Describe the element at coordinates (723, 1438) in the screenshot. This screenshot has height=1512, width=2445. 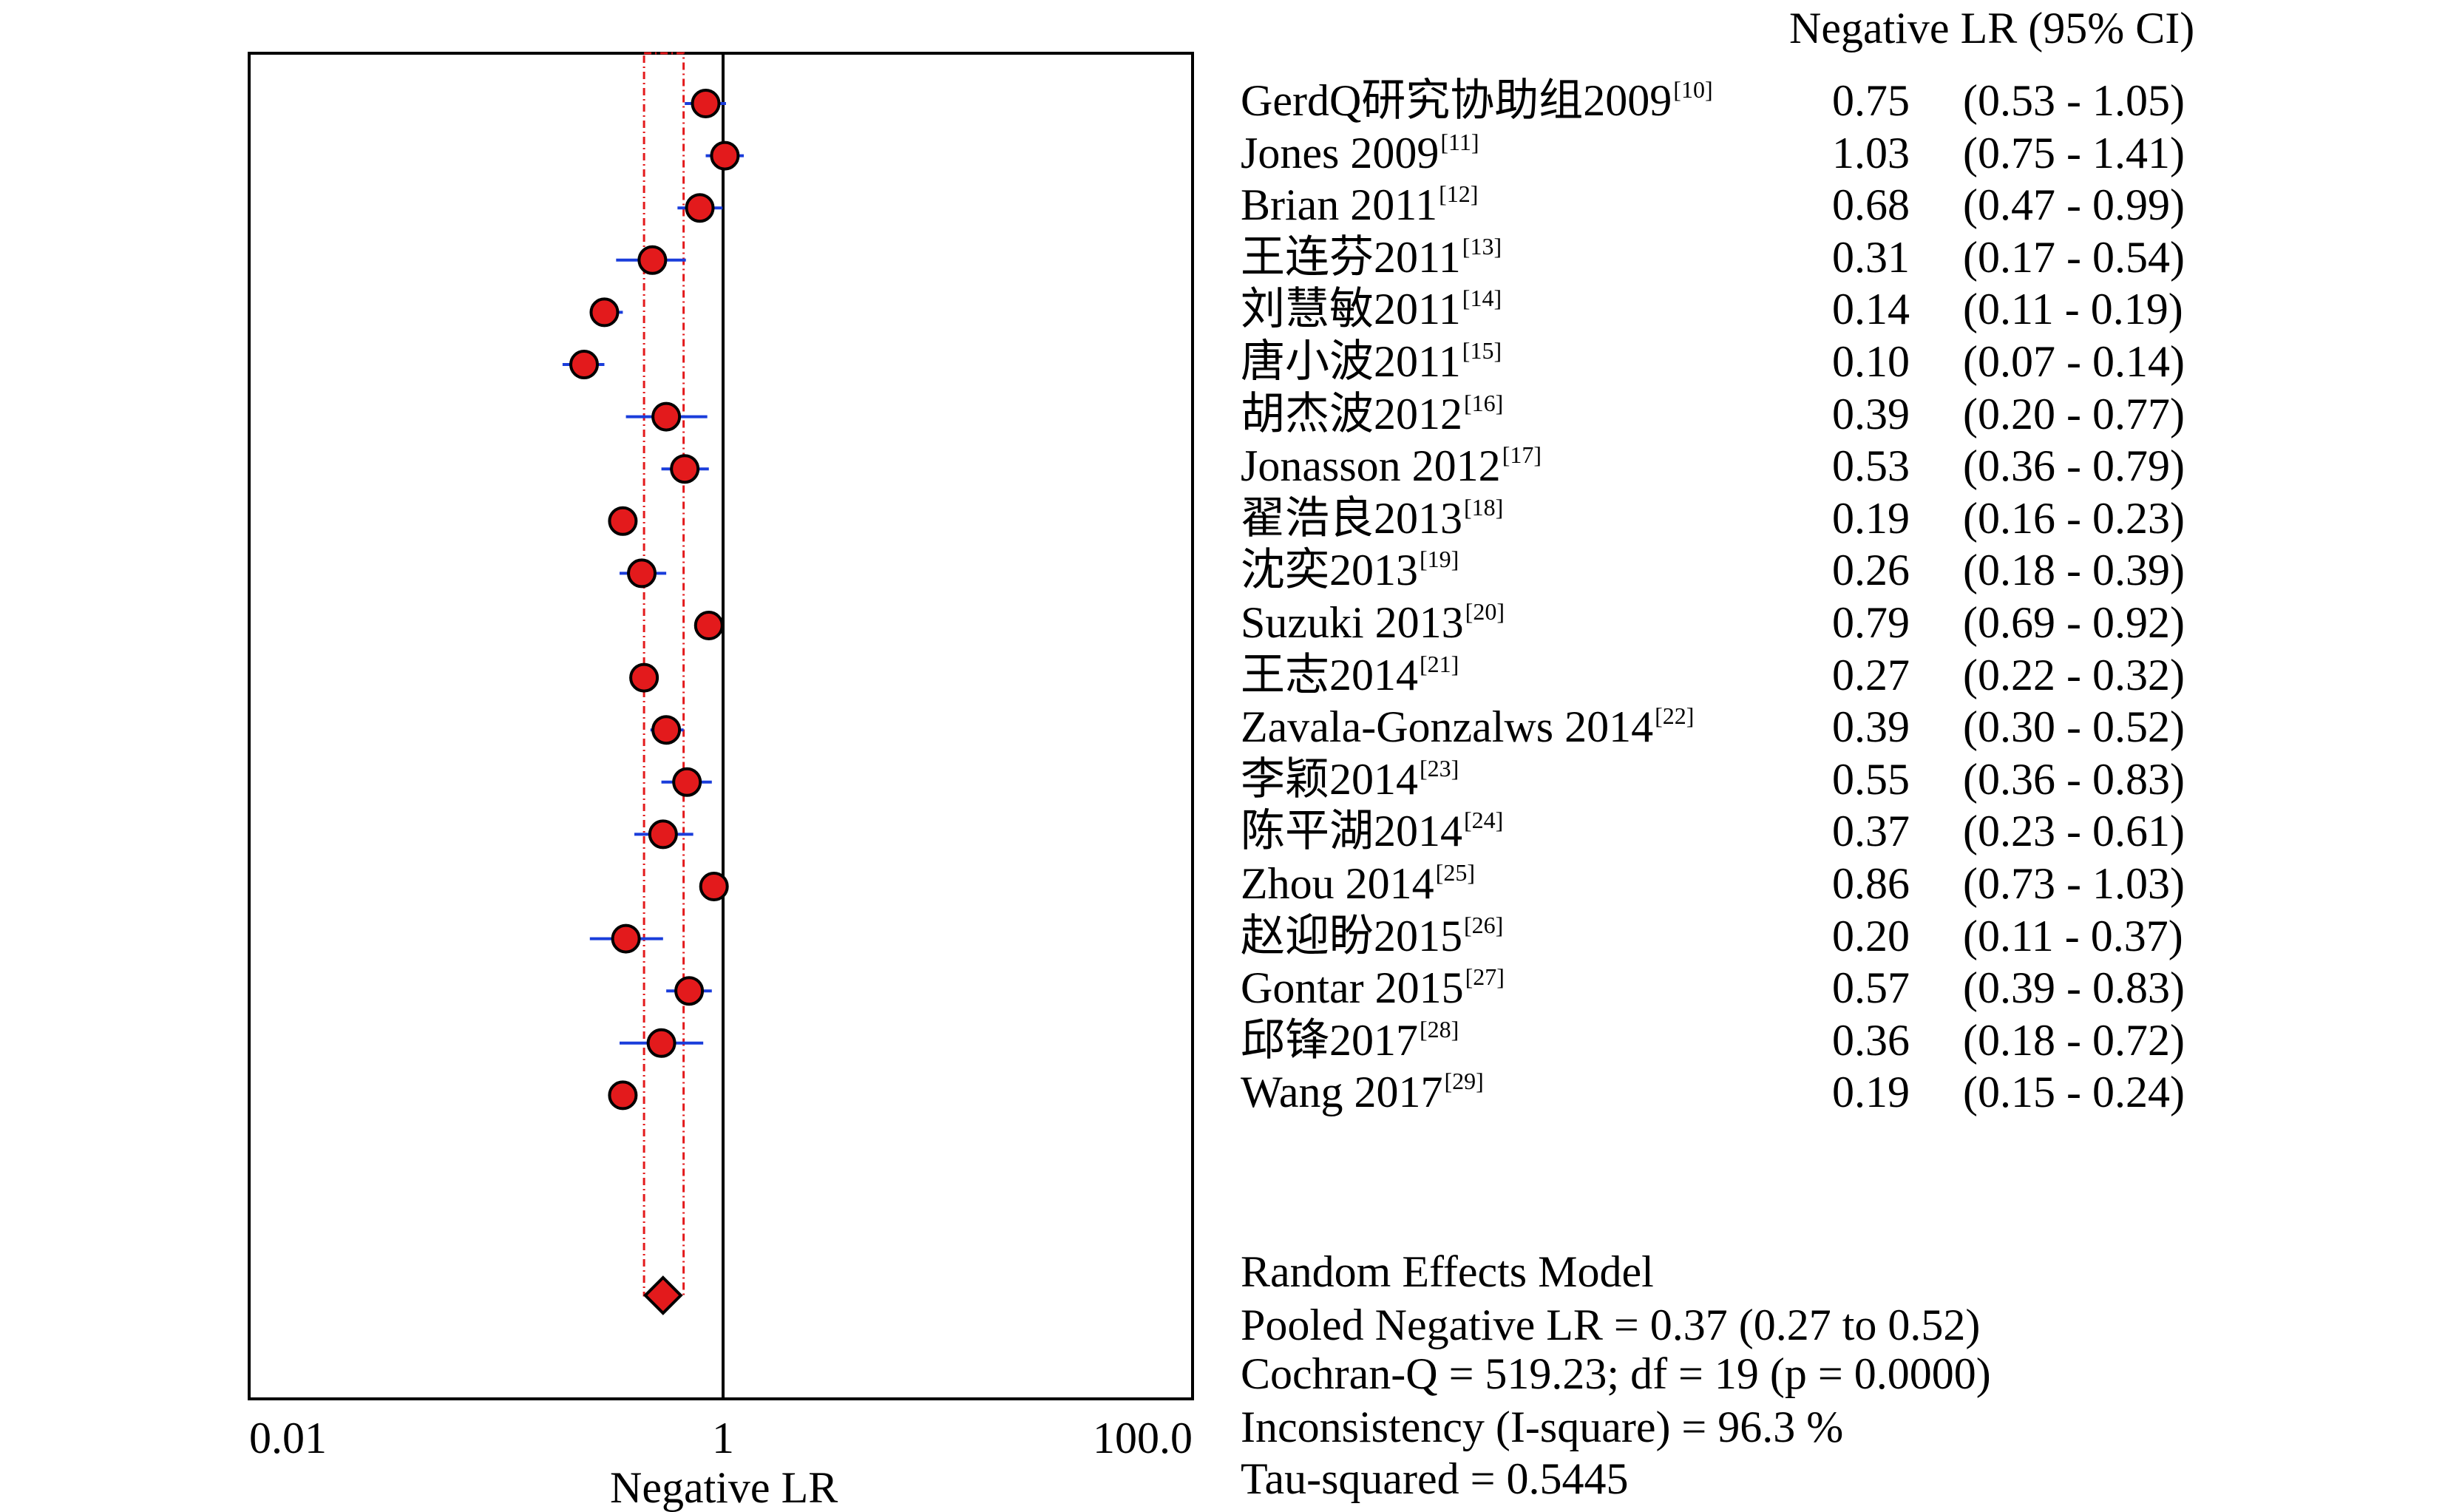
I see `x-tick-label: 1` at that location.